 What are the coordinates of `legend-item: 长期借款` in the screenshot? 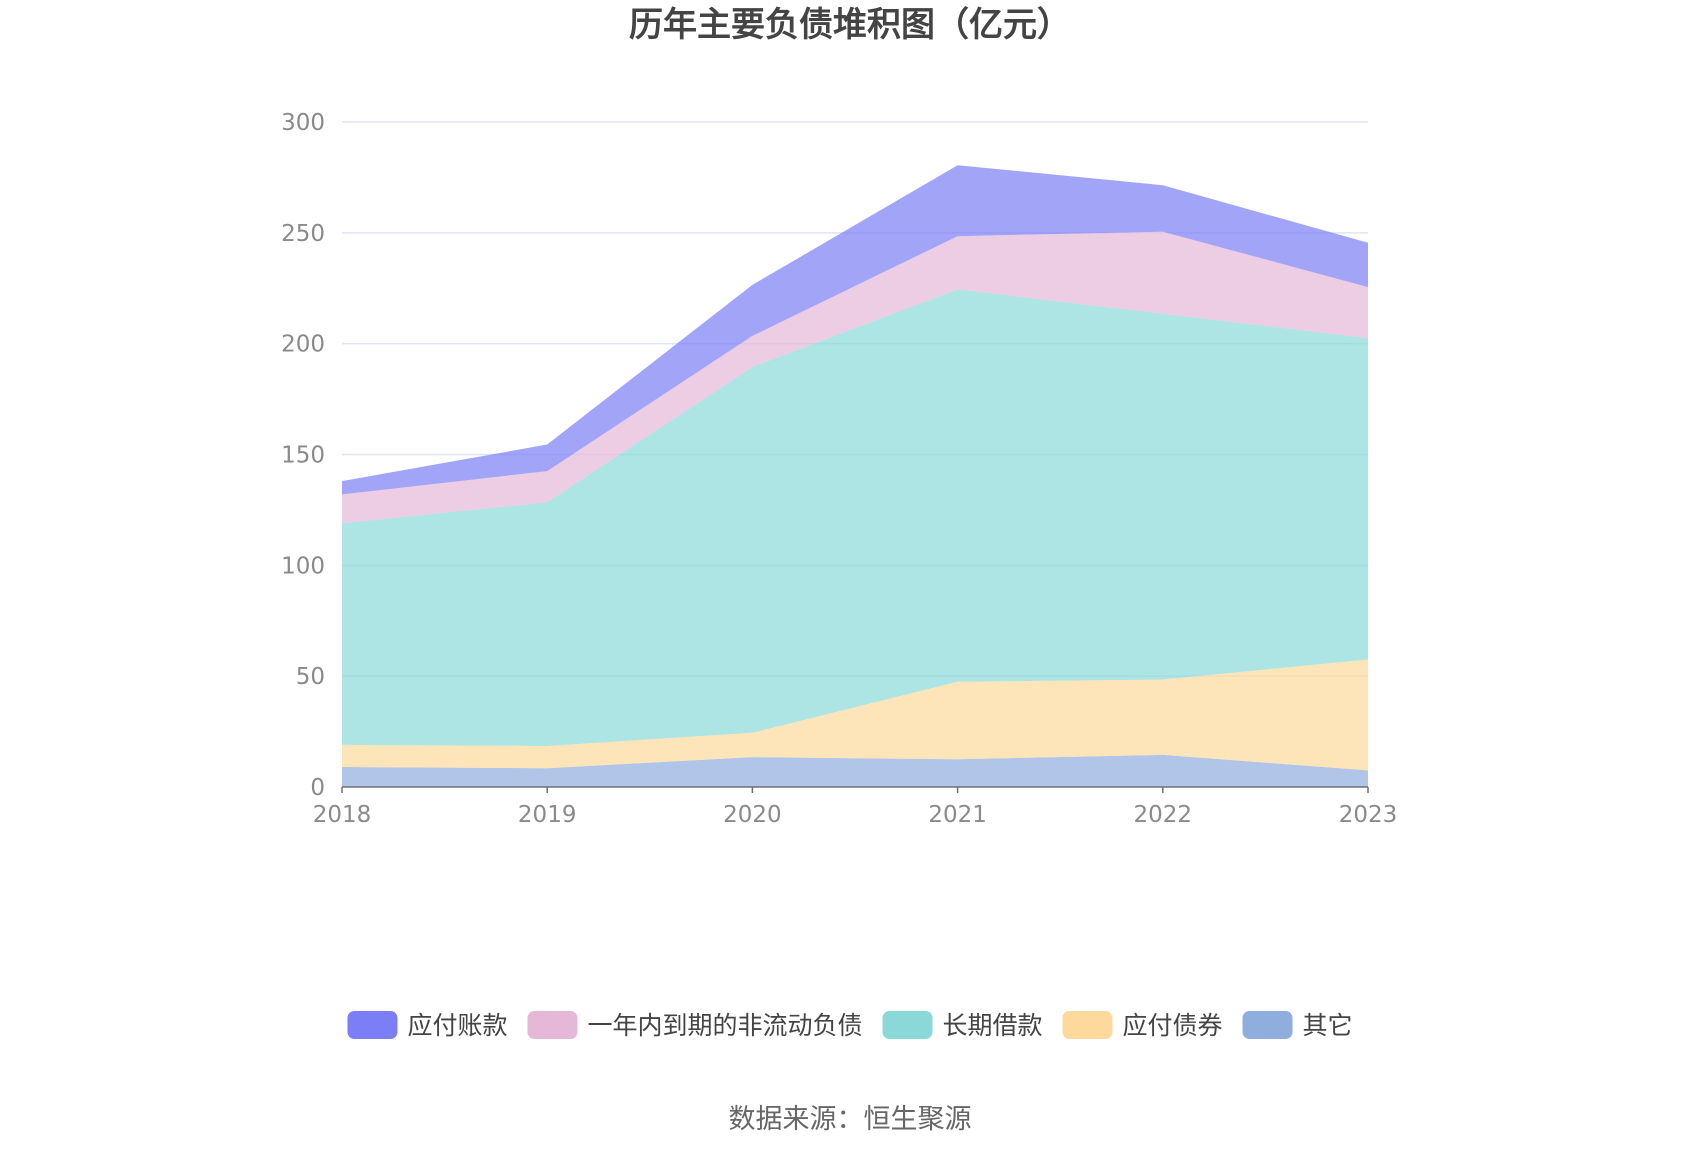 It's located at (962, 1025).